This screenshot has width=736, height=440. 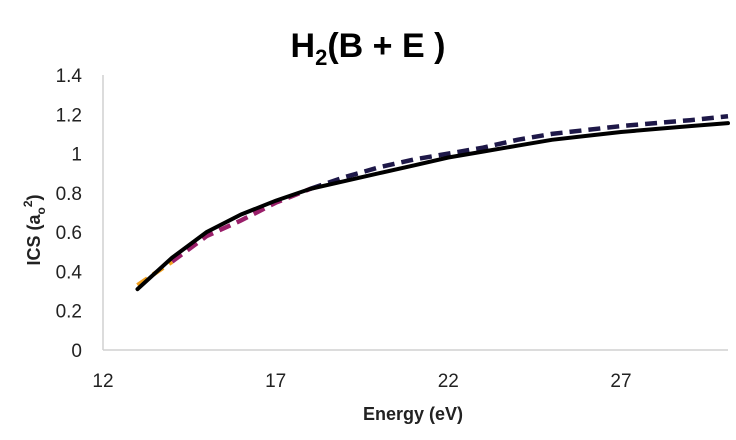 I want to click on y-tick-label: 0, so click(x=76, y=351).